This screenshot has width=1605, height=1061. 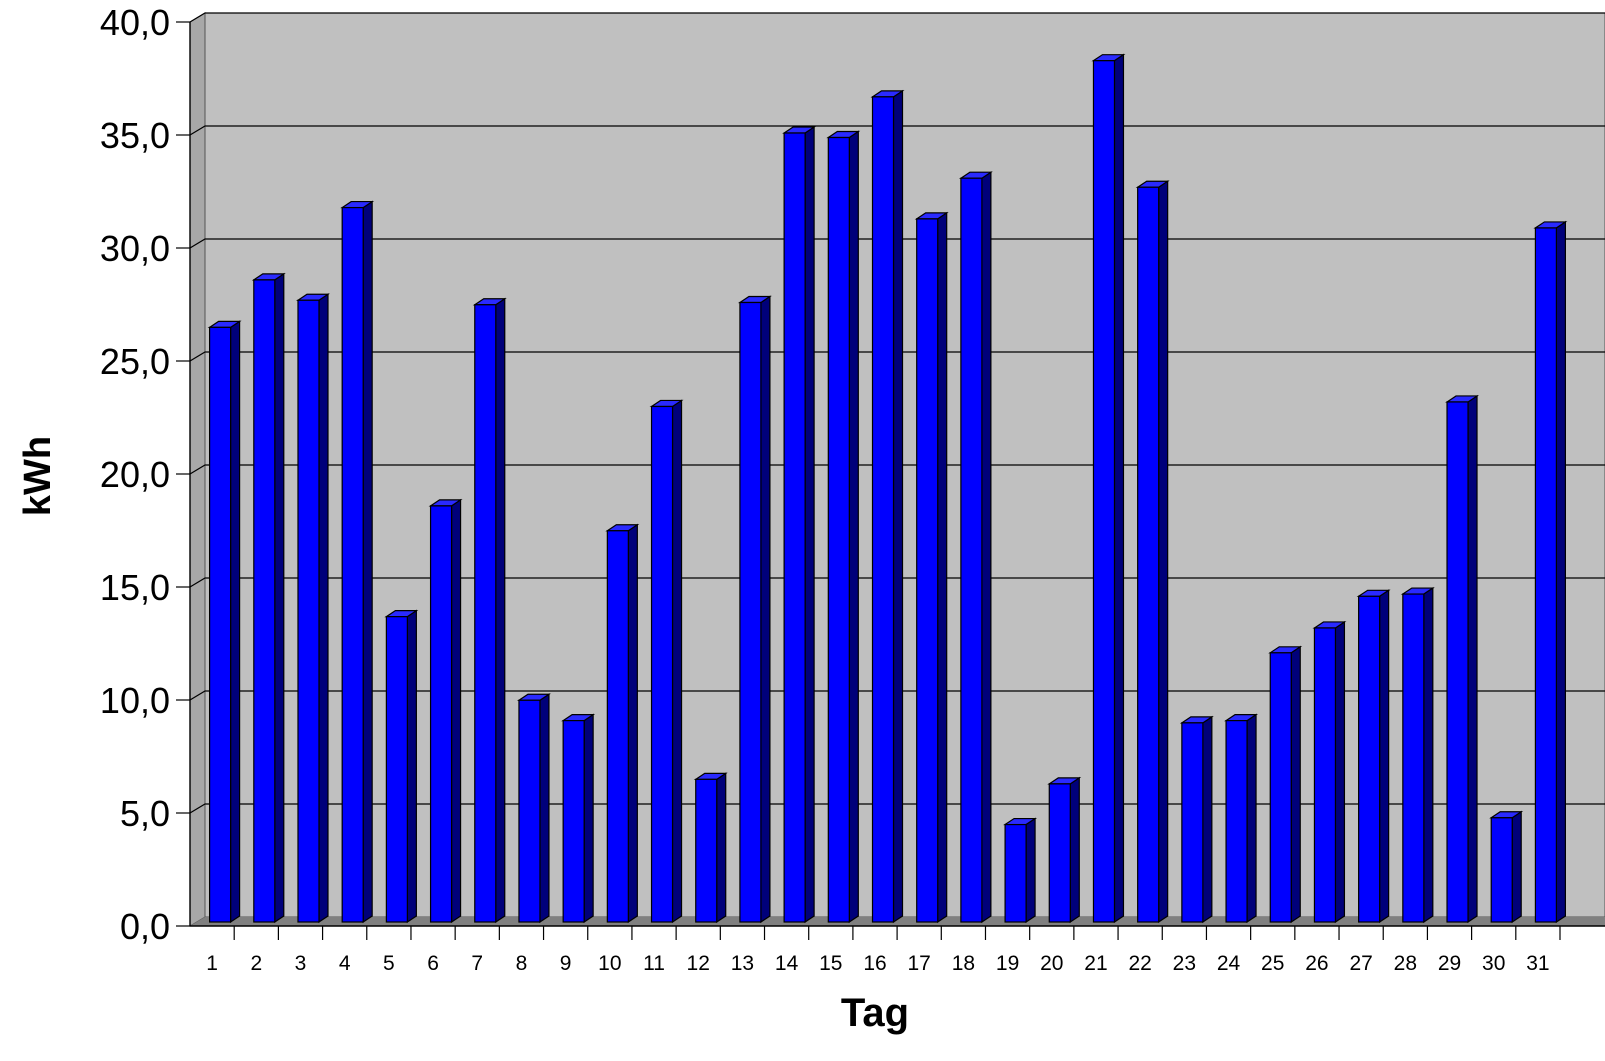 What do you see at coordinates (1007, 963) in the screenshot?
I see `x-tick-label: 19` at bounding box center [1007, 963].